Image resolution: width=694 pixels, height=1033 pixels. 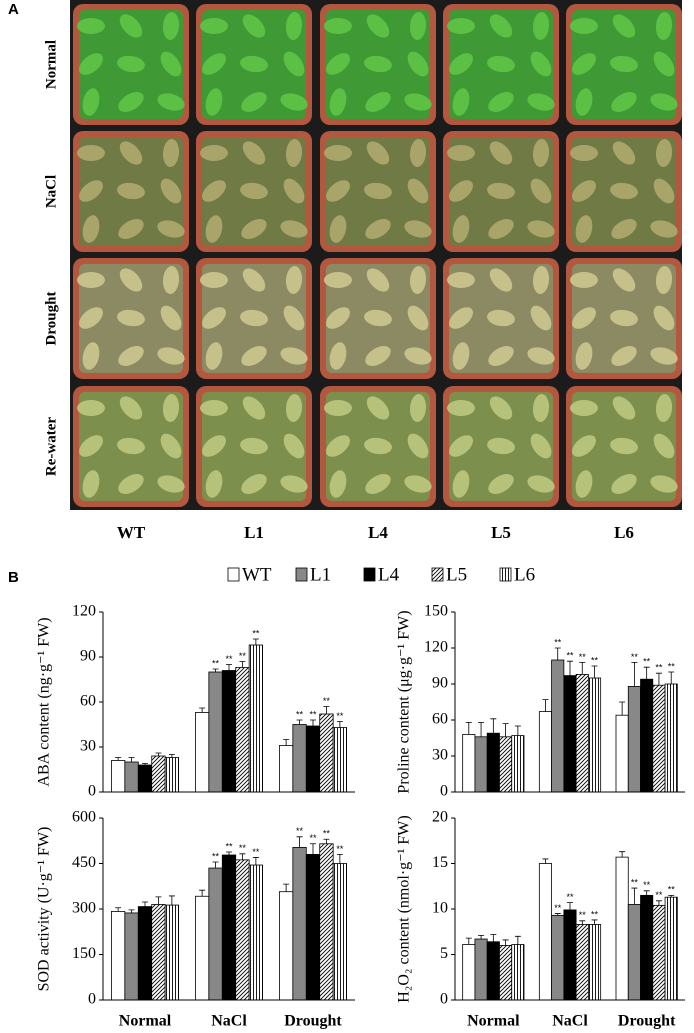 What do you see at coordinates (647, 1021) in the screenshot?
I see `x-tick-label: Drought` at bounding box center [647, 1021].